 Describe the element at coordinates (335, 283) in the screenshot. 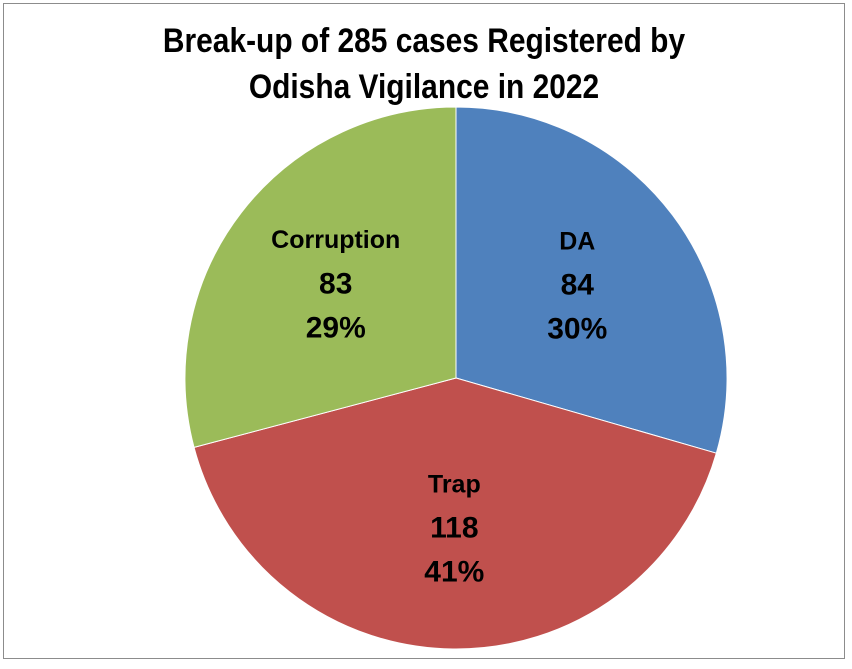

I see `slice-label-value-corruption: 83` at that location.